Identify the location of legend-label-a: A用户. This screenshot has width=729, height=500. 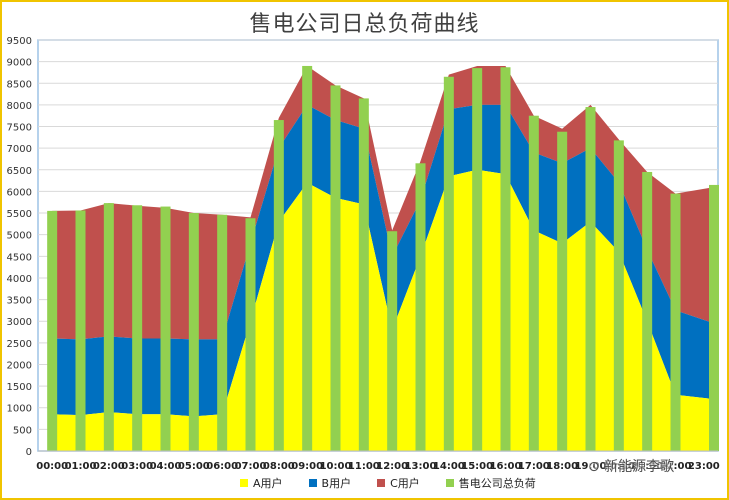
(268, 483).